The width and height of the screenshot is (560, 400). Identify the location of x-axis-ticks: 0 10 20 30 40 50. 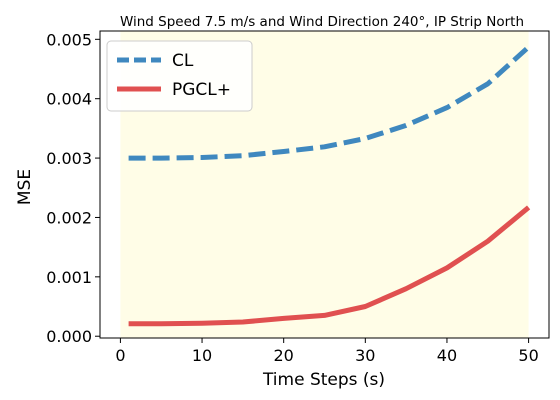
(327, 351).